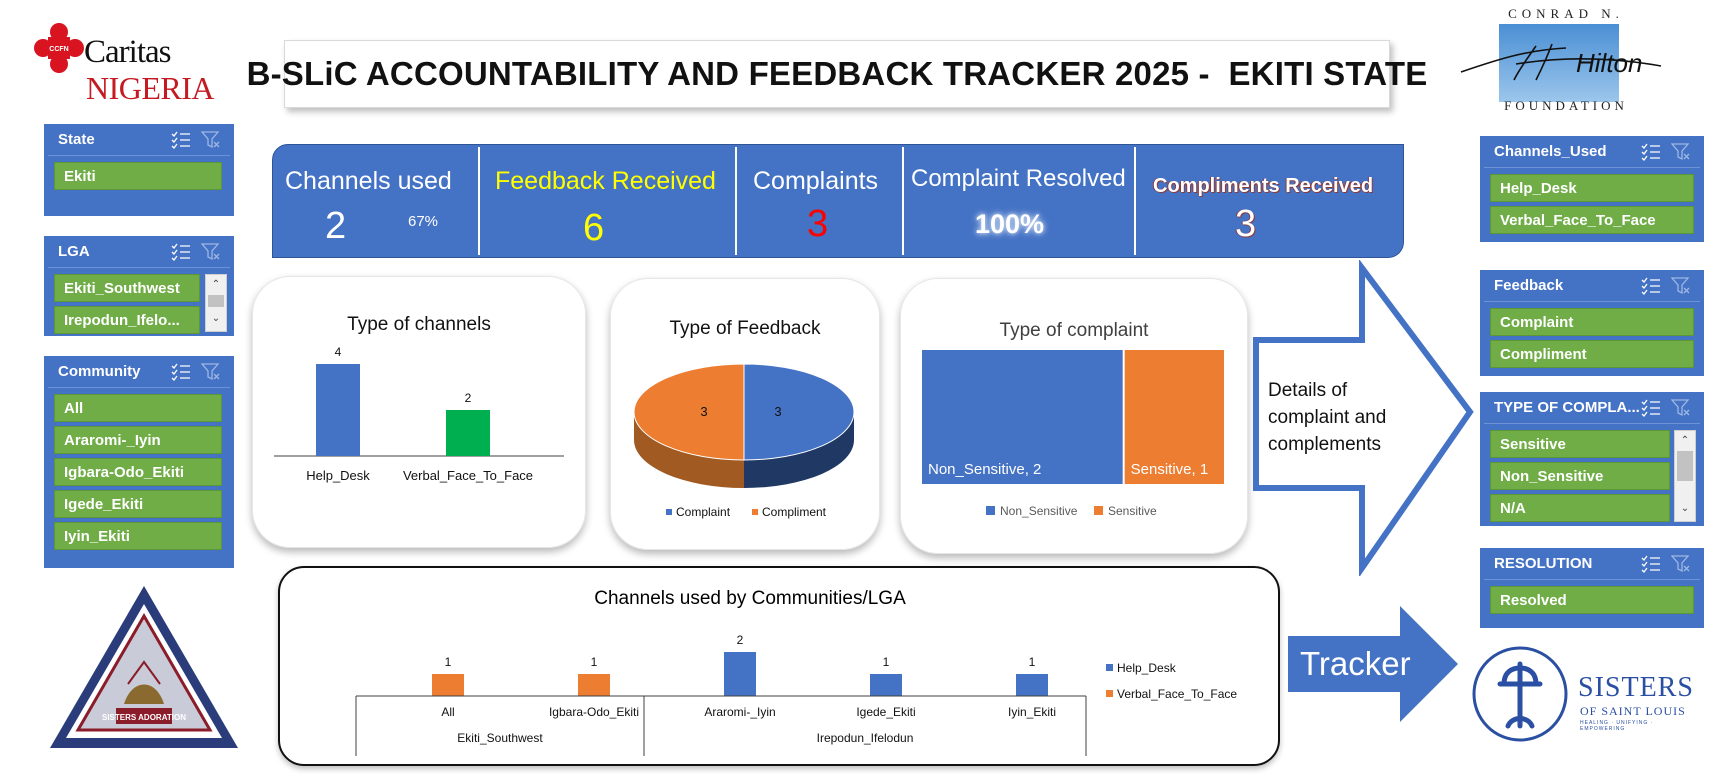 The width and height of the screenshot is (1716, 775). Describe the element at coordinates (150, 88) in the screenshot. I see `caritas-country: NIGERIA` at that location.